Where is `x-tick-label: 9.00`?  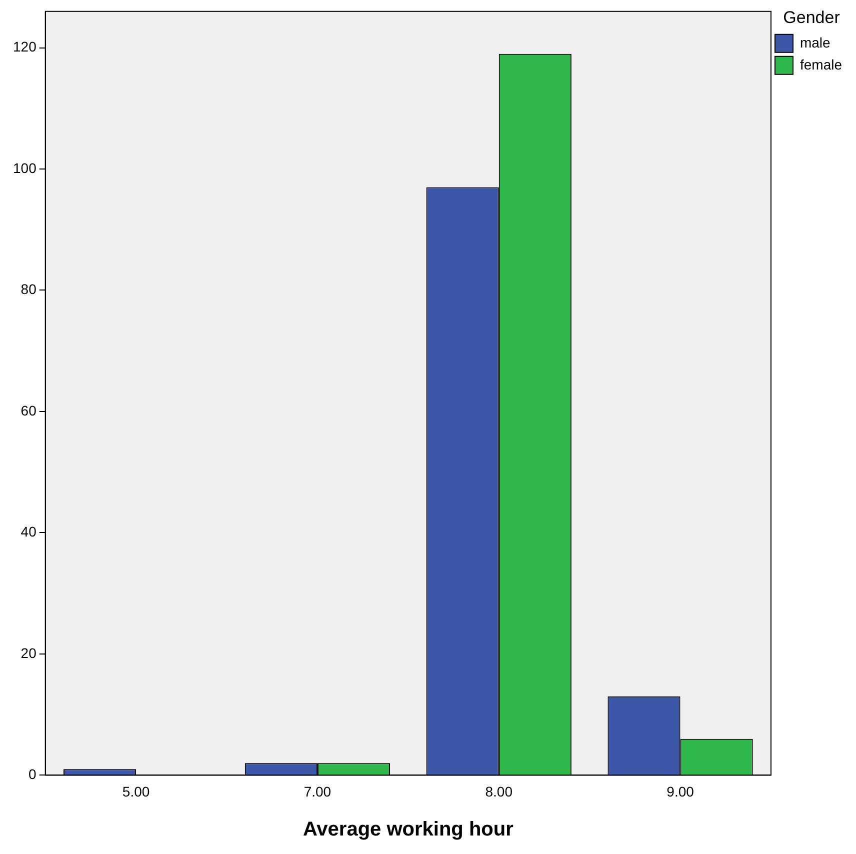
x-tick-label: 9.00 is located at coordinates (680, 791).